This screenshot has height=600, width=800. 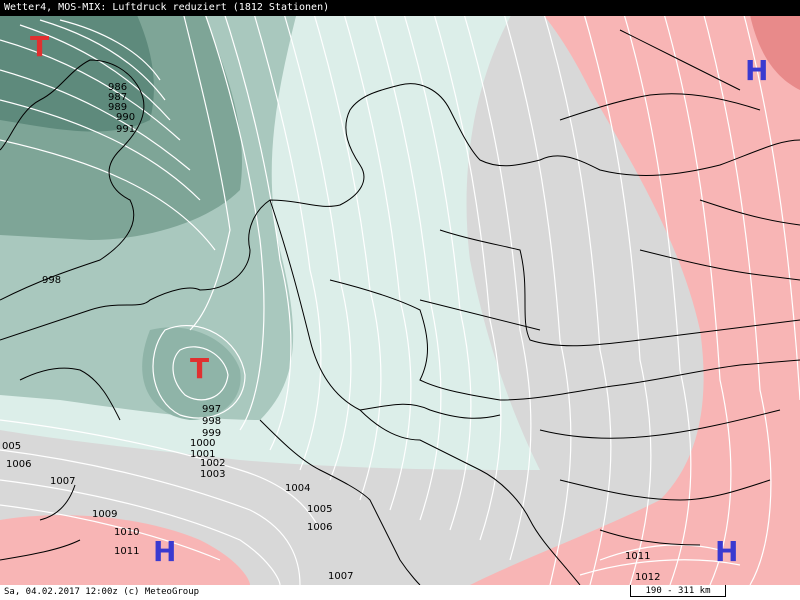 I want to click on isobar-label: 987, so click(x=117, y=97).